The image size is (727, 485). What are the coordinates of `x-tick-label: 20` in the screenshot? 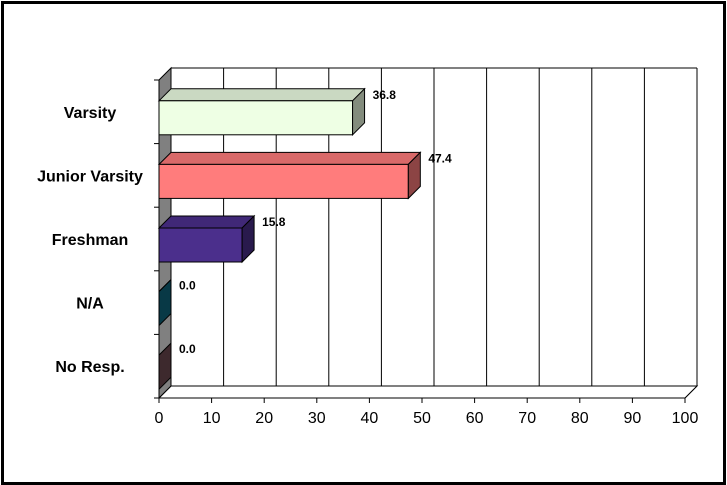 It's located at (264, 418).